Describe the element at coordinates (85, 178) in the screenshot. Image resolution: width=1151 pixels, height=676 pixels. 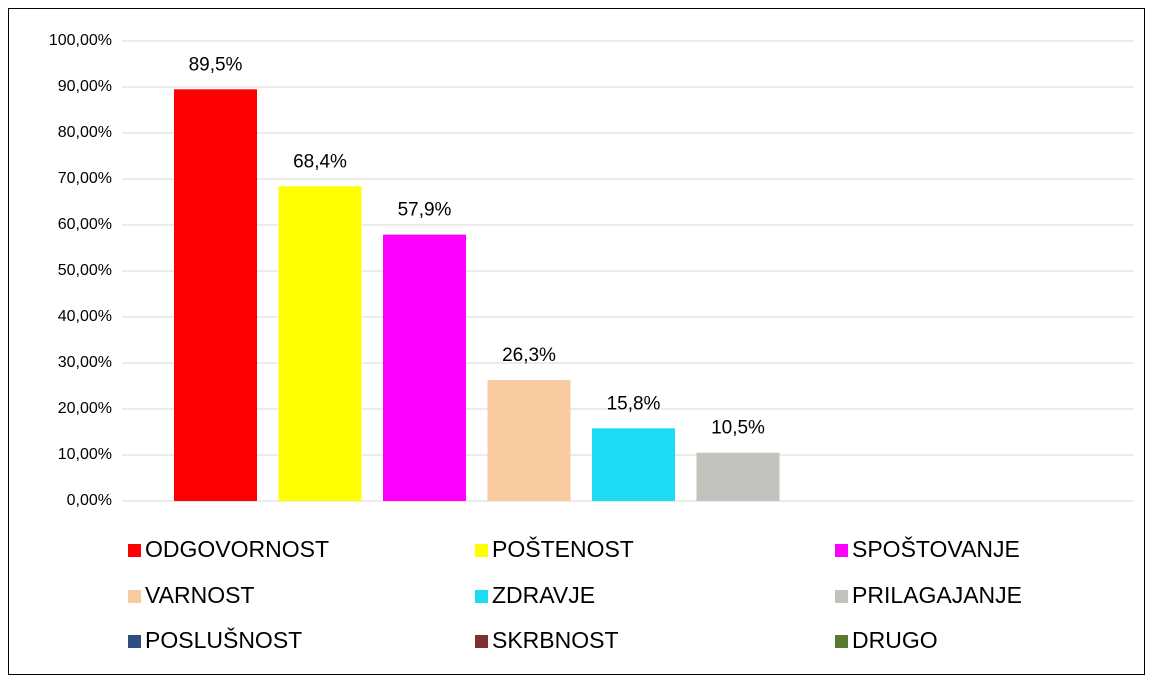
I see `y-tick-label: 70,00%` at that location.